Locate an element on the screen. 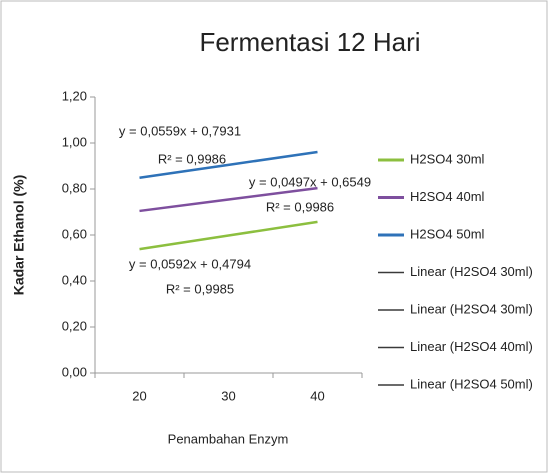 Image resolution: width=548 pixels, height=473 pixels. chart-title: Fermentasi 12 Hari is located at coordinates (309, 42).